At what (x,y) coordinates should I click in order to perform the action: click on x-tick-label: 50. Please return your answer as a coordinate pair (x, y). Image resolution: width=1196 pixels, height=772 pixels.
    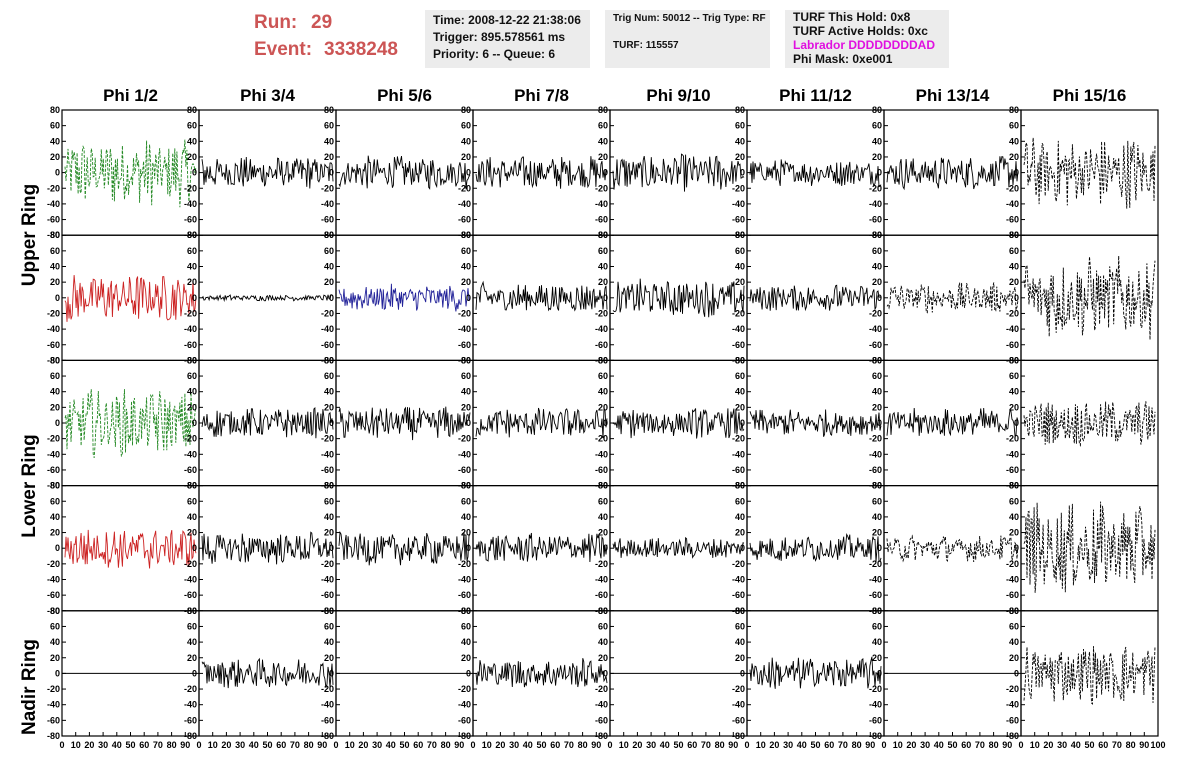
    Looking at the image, I should click on (404, 745).